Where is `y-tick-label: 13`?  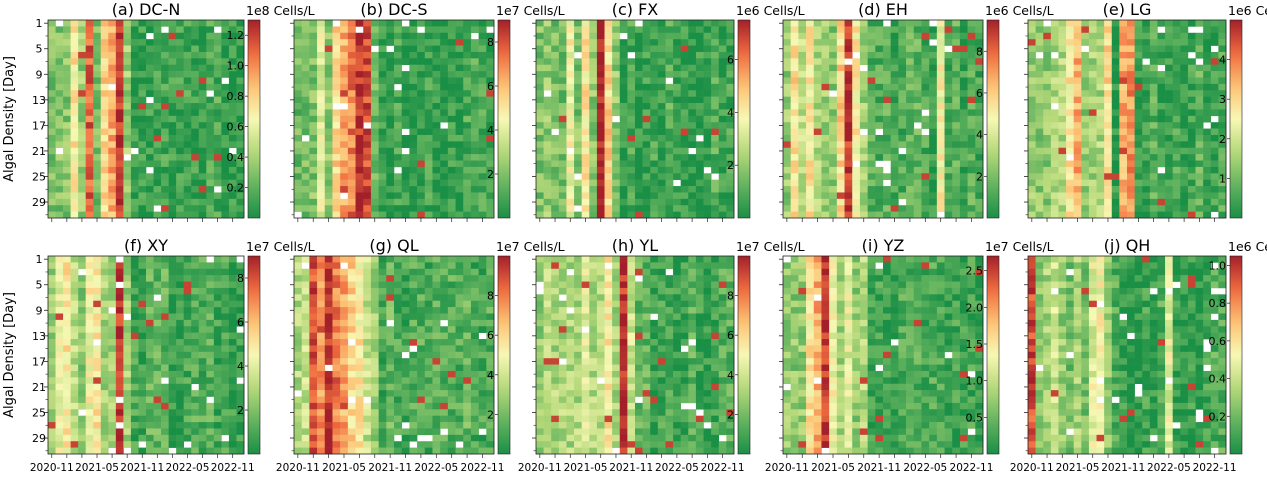 y-tick-label: 13 is located at coordinates (39, 336).